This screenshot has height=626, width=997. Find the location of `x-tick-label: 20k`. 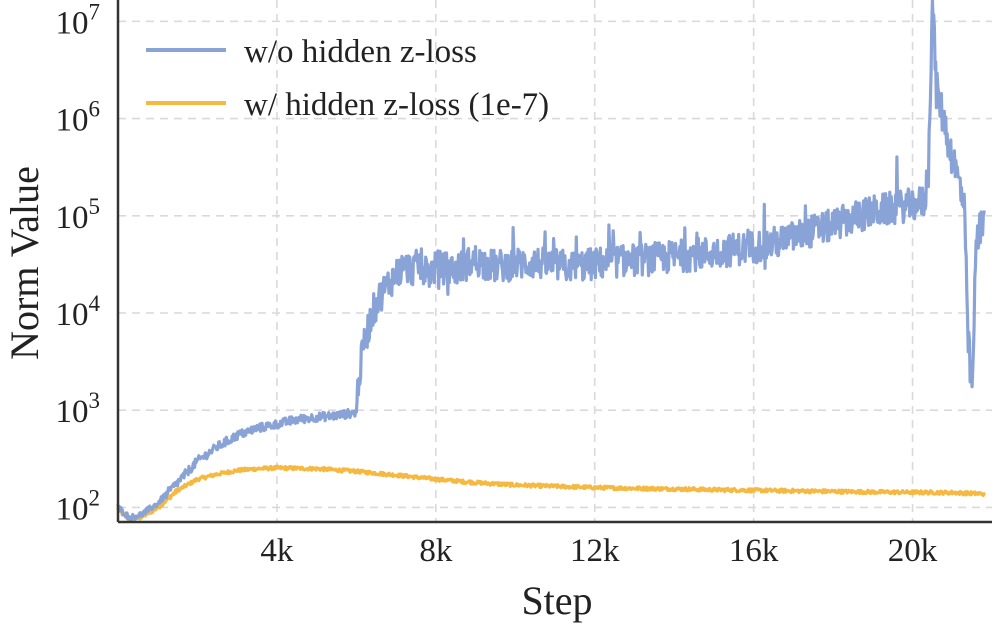

x-tick-label: 20k is located at coordinates (913, 551).